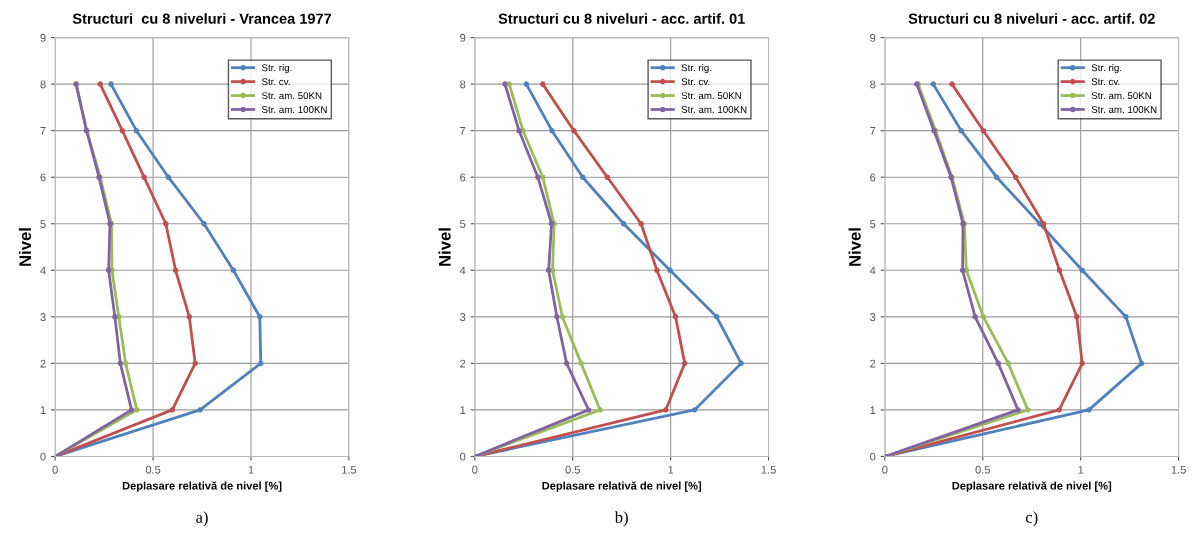 Image resolution: width=1199 pixels, height=537 pixels. Describe the element at coordinates (202, 18) in the screenshot. I see `chart-title: Structuri cu 8 niveluri - Vrancea 1977` at that location.